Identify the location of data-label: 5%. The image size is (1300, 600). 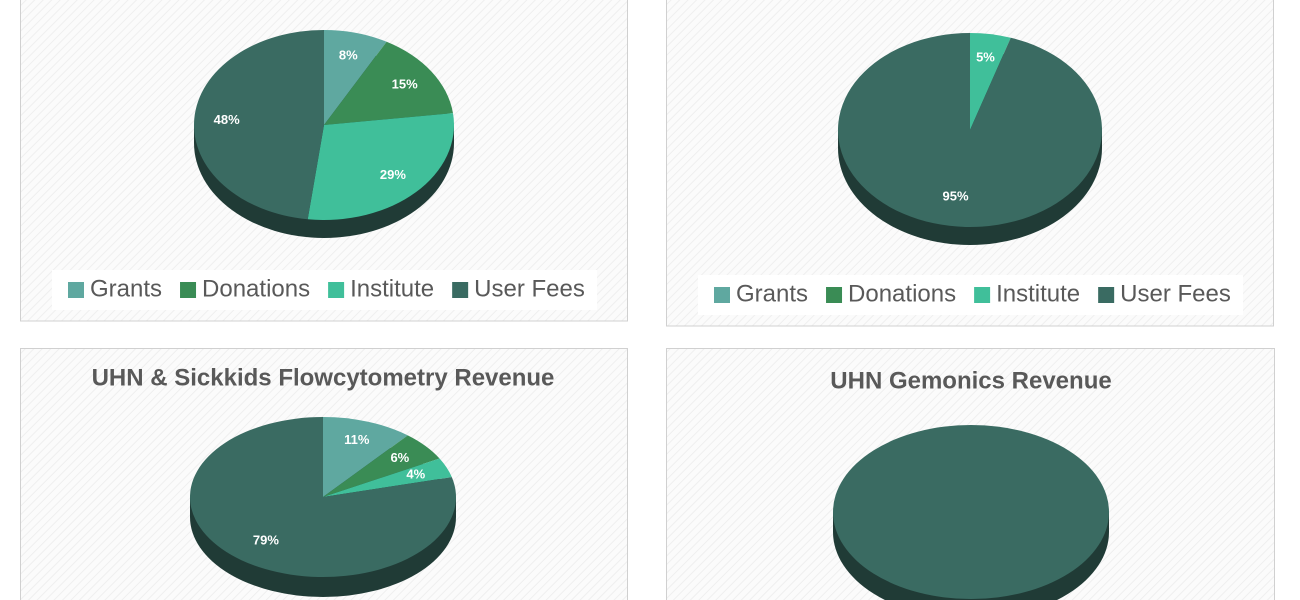
(985, 57).